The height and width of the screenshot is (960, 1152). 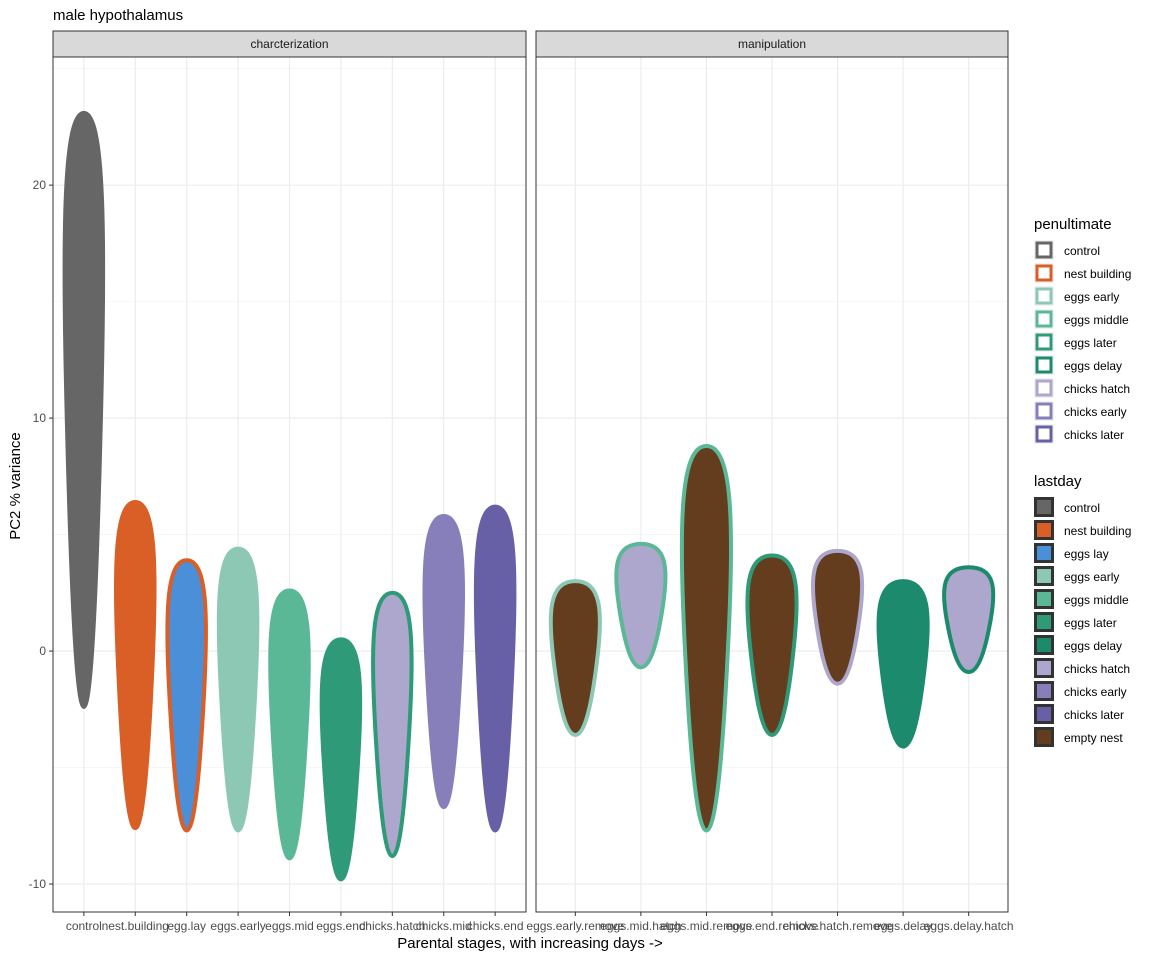 I want to click on x-tick-label: chicks.hatch, so click(x=392, y=926).